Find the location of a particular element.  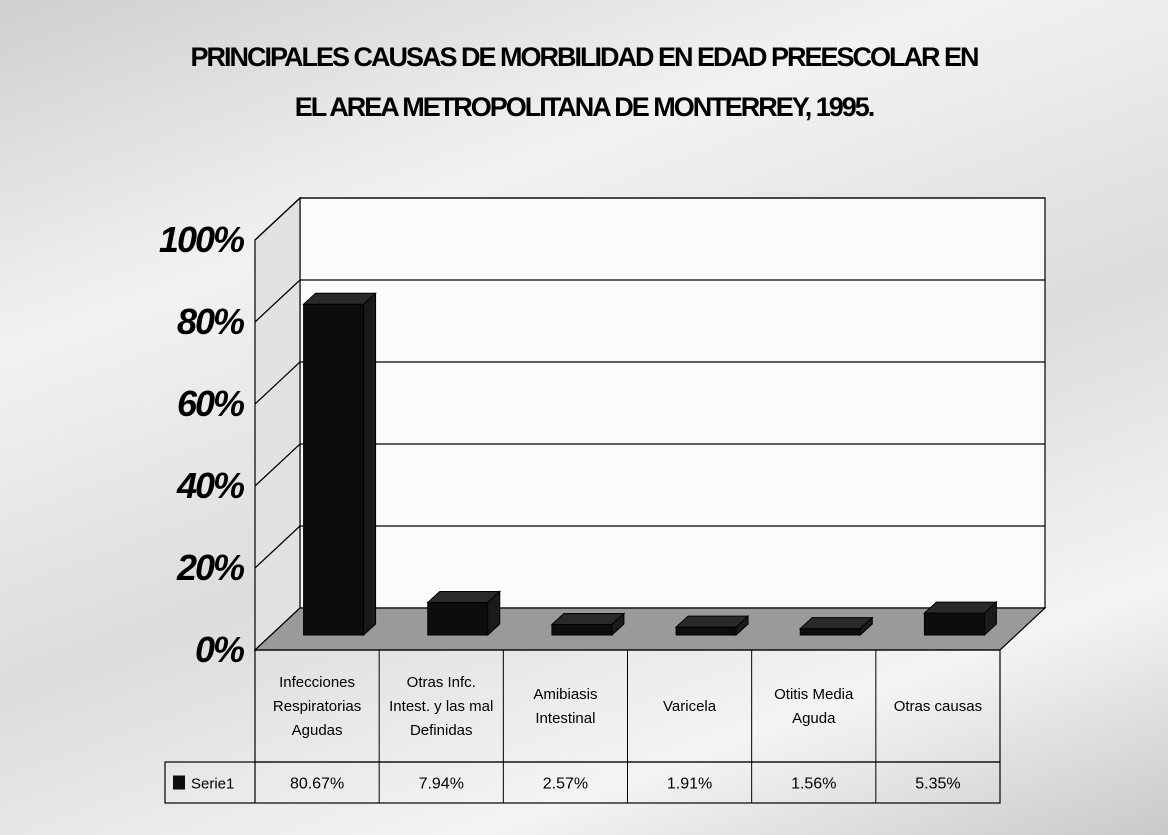

category-label: Intestinal is located at coordinates (565, 718).